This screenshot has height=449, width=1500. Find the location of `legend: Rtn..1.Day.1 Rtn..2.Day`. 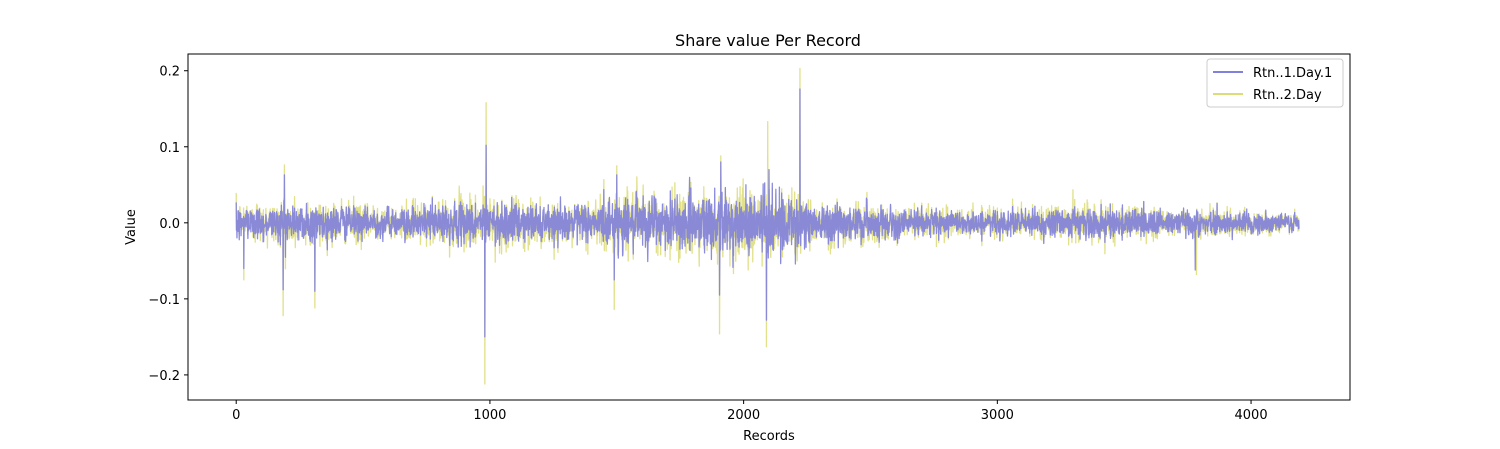

legend: Rtn..1.Day.1 Rtn..2.Day is located at coordinates (1275, 83).